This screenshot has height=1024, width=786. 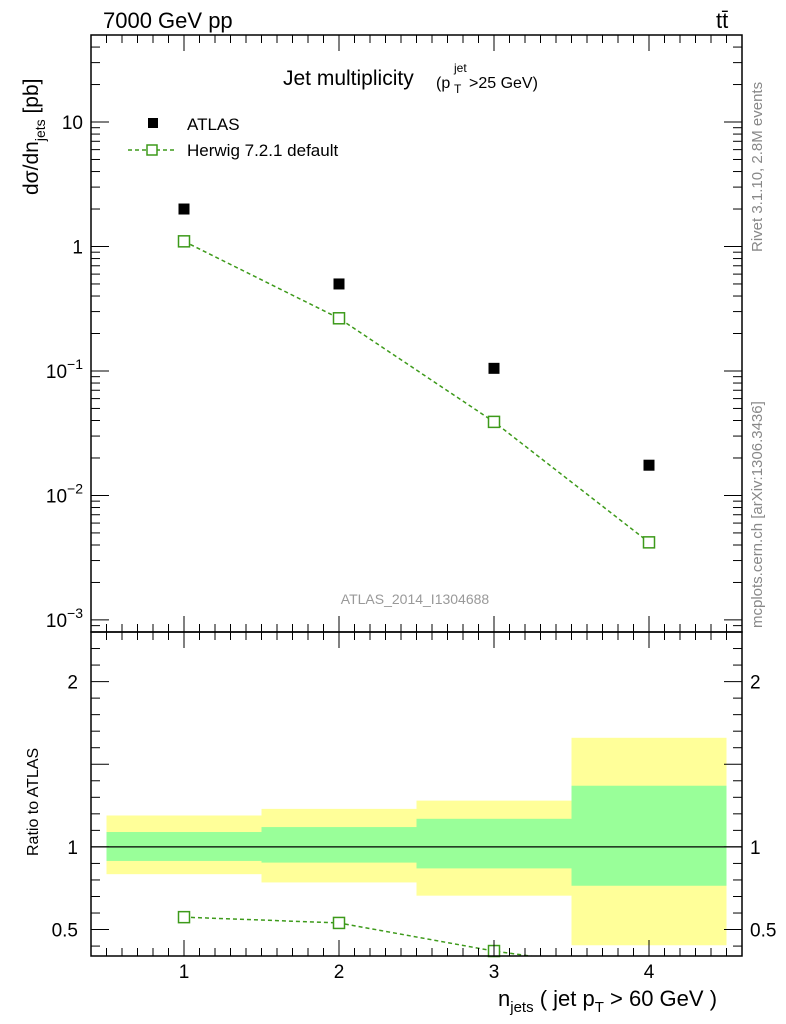 I want to click on x-axis-label: njets ( jet pT > 60 GeV ), so click(x=607, y=1001).